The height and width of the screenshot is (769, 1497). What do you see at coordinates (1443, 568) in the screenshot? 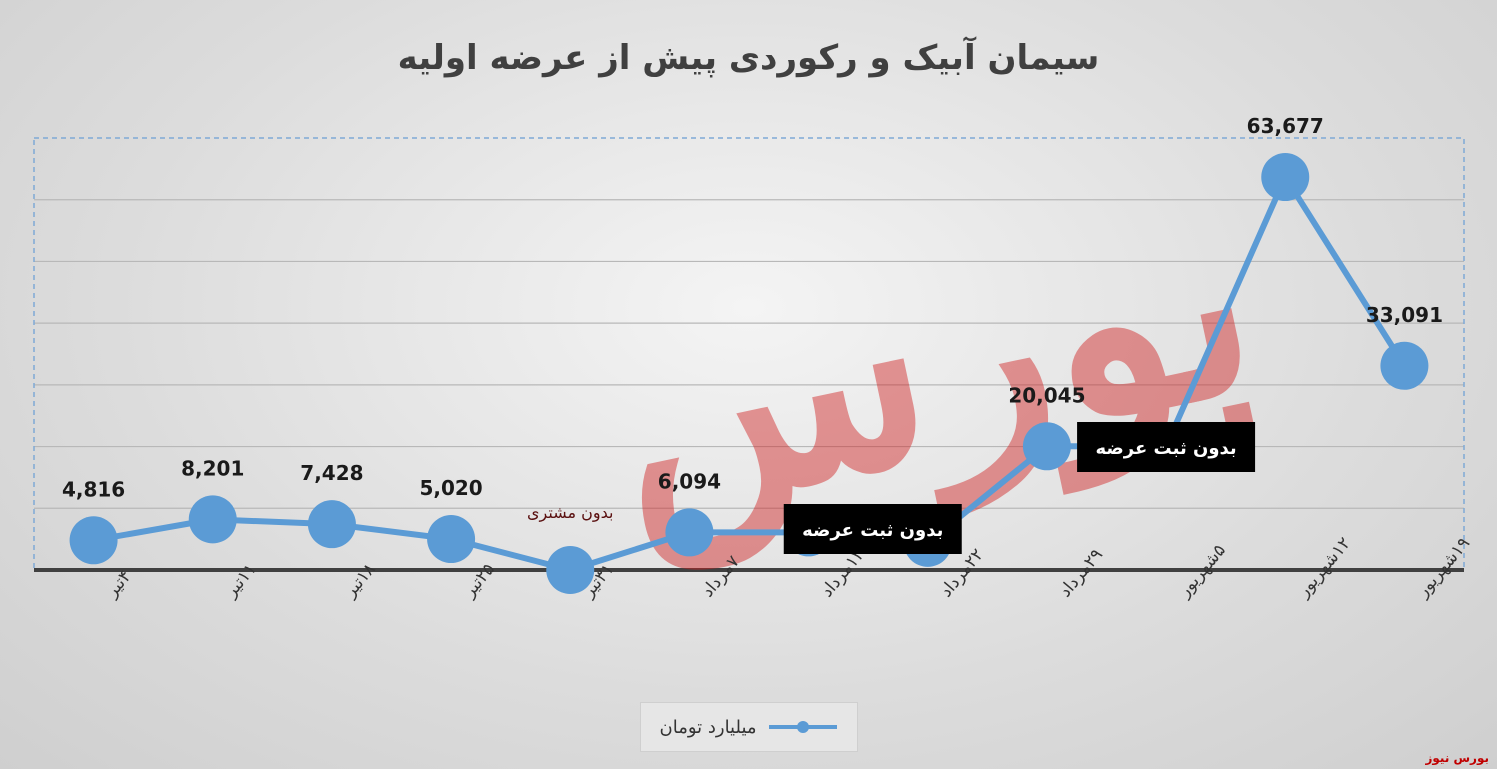
I see `x-tick-label: ۱۹شهریور` at bounding box center [1443, 568].